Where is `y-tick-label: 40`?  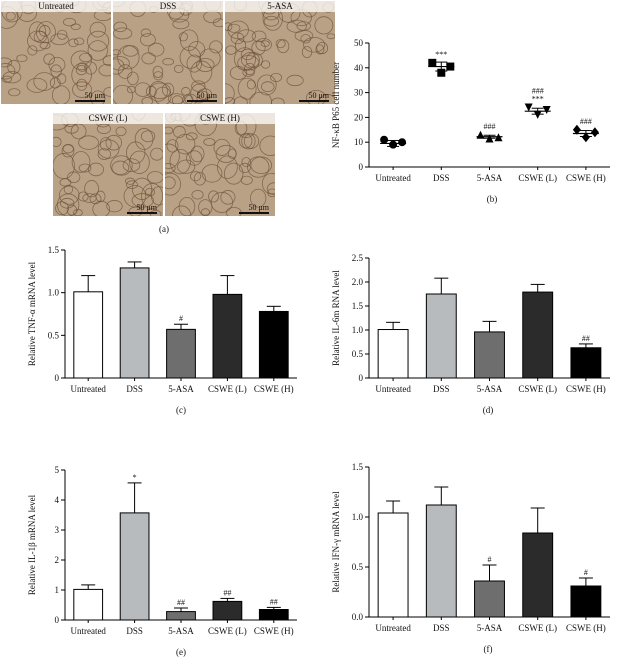
y-tick-label: 40 is located at coordinates (359, 68).